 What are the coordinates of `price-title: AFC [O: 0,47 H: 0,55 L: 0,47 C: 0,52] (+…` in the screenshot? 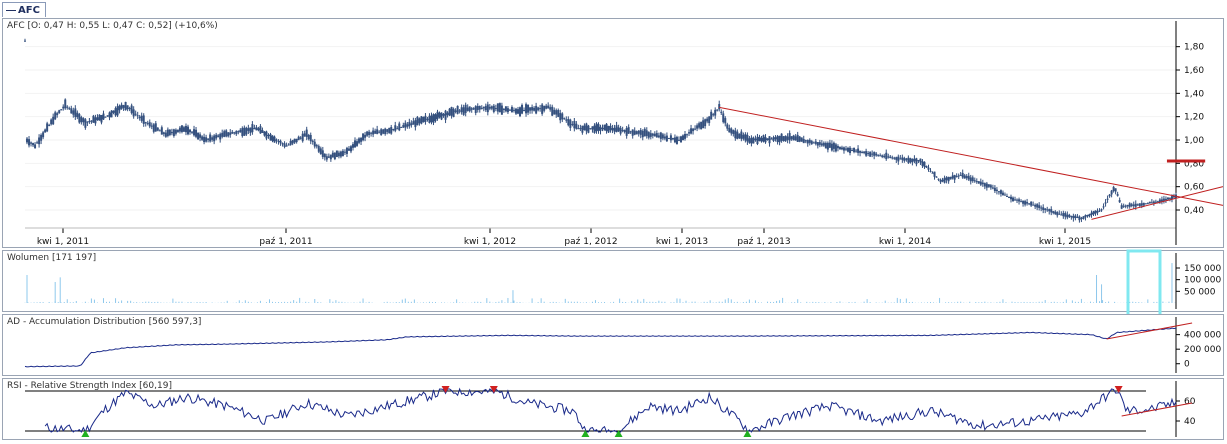 It's located at (112, 26).